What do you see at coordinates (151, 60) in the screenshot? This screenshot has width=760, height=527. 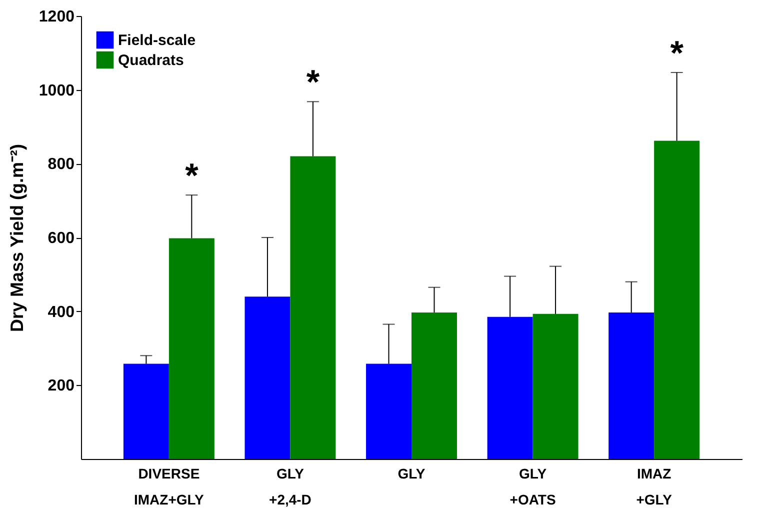 I see `legend-label: Quadrats` at bounding box center [151, 60].